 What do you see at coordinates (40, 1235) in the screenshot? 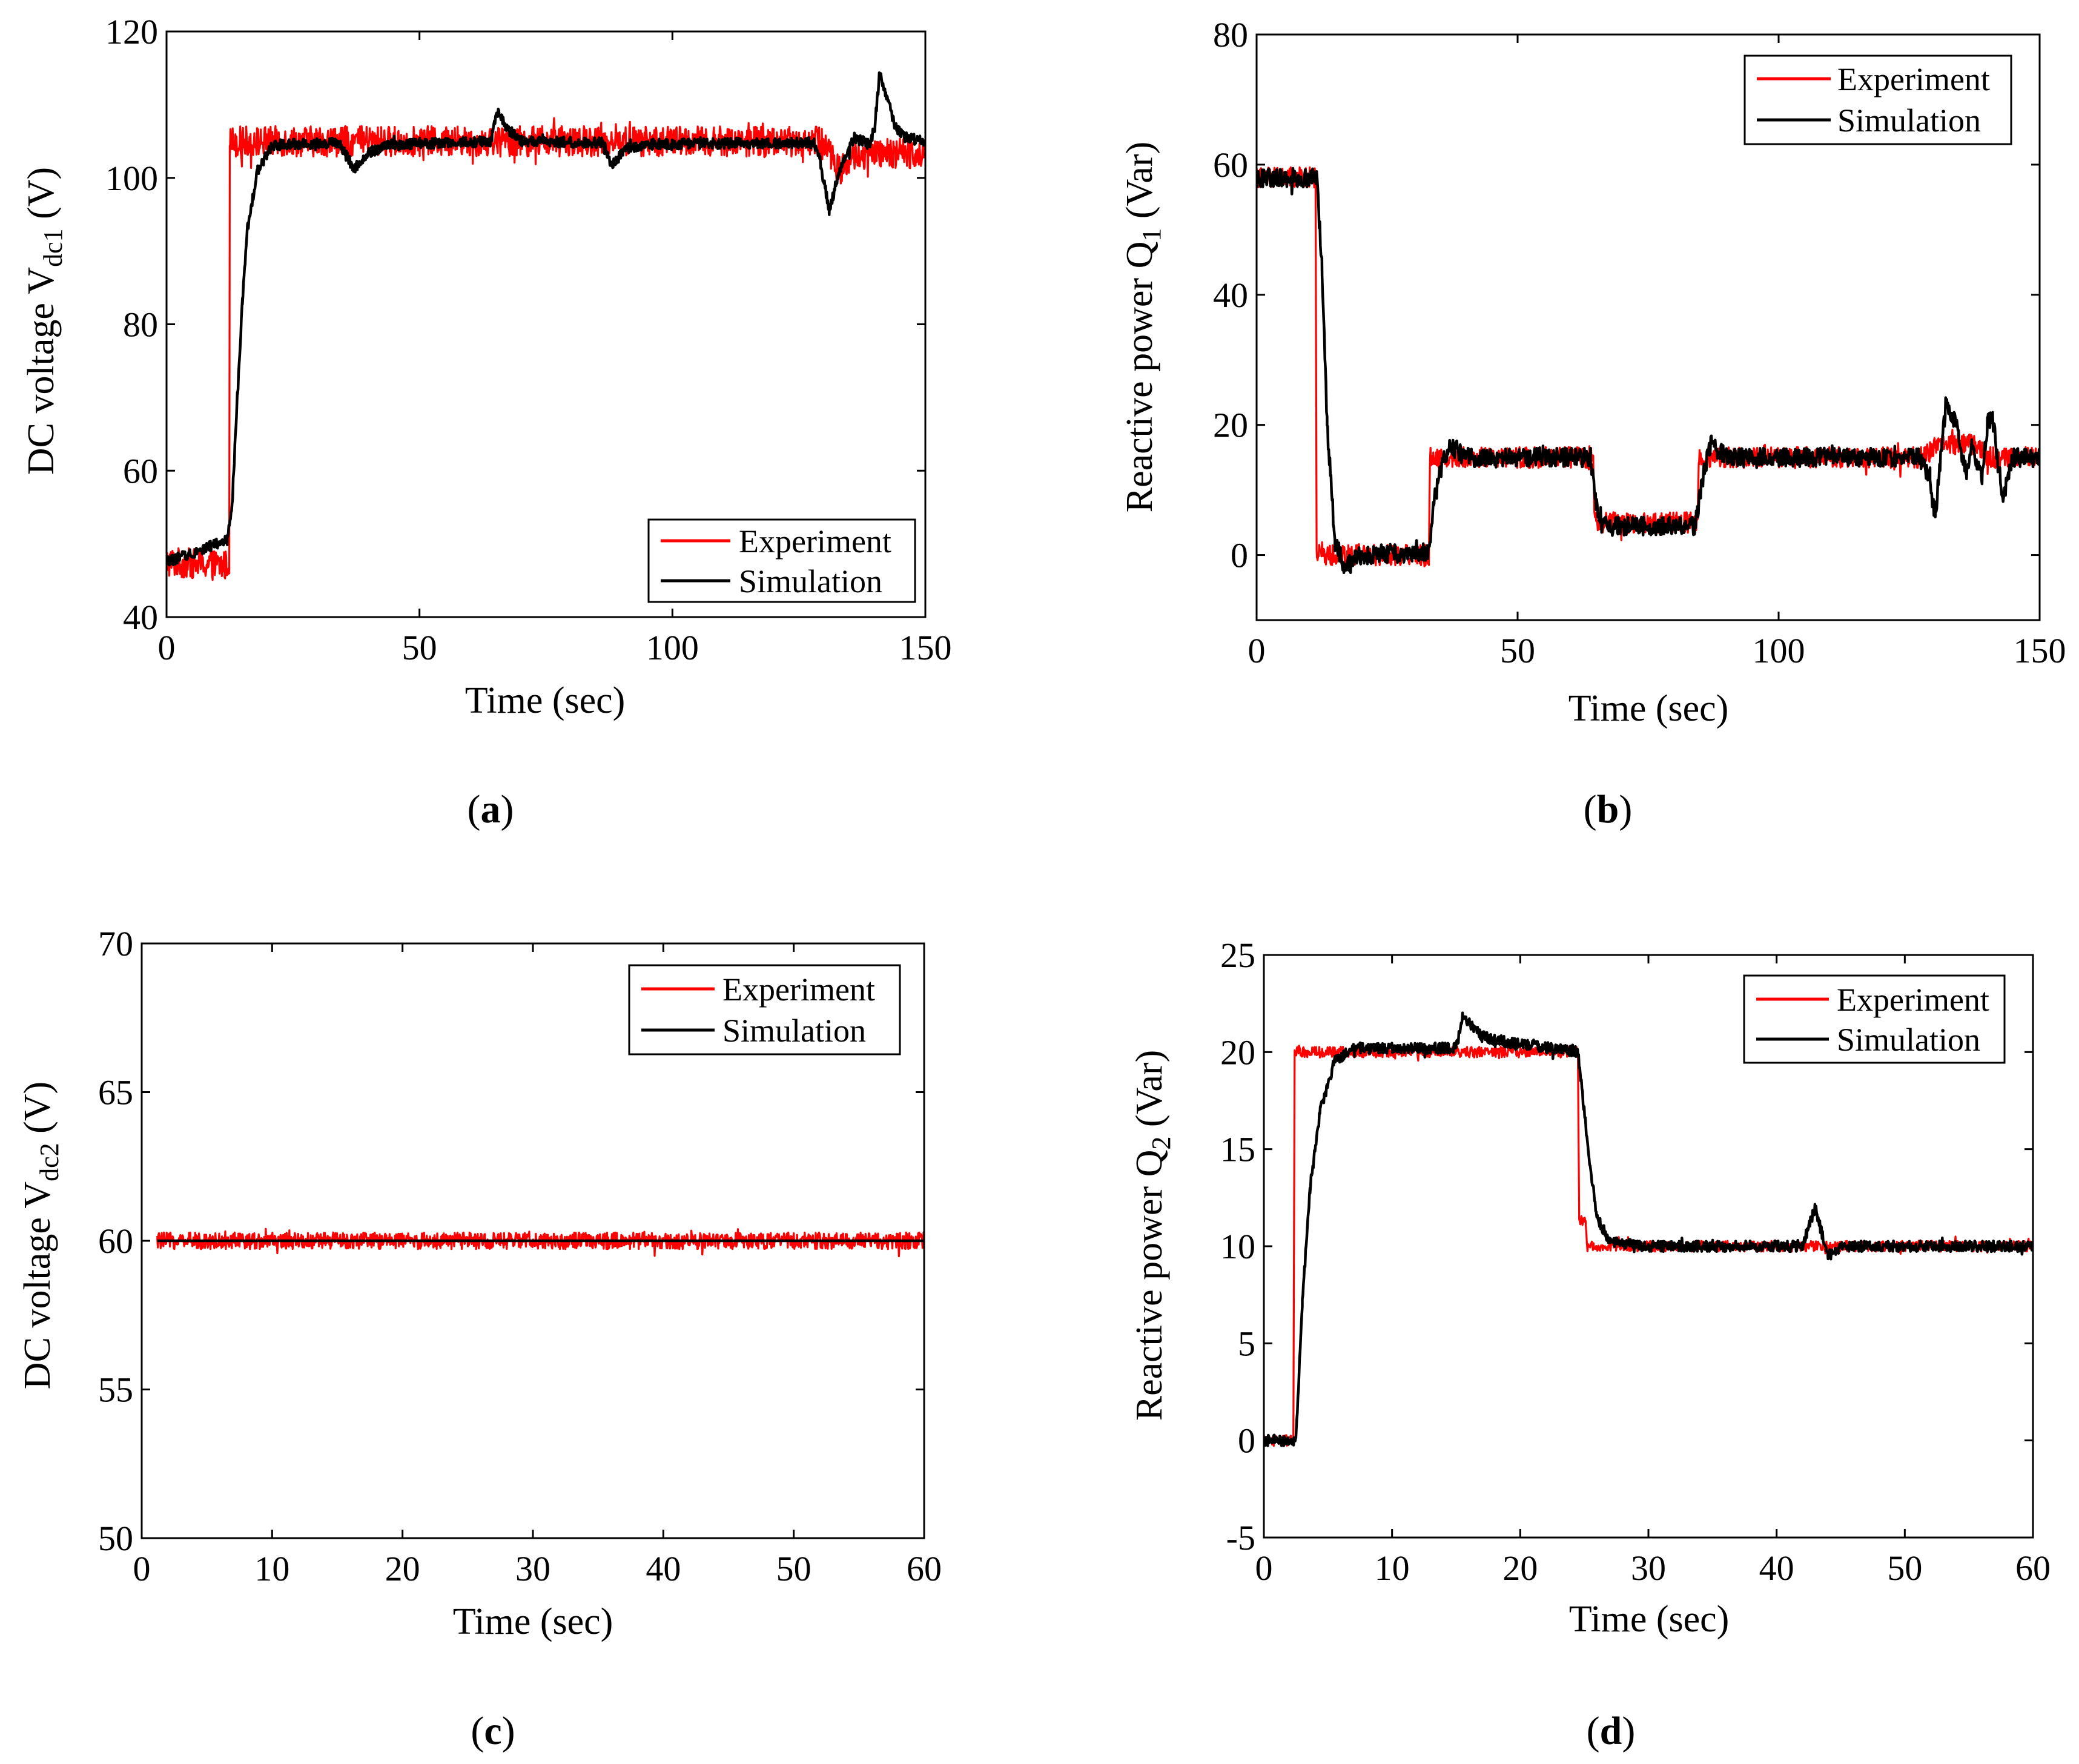
I see `panel-c-ylabel: DC voltage Vdc2 (V)` at bounding box center [40, 1235].